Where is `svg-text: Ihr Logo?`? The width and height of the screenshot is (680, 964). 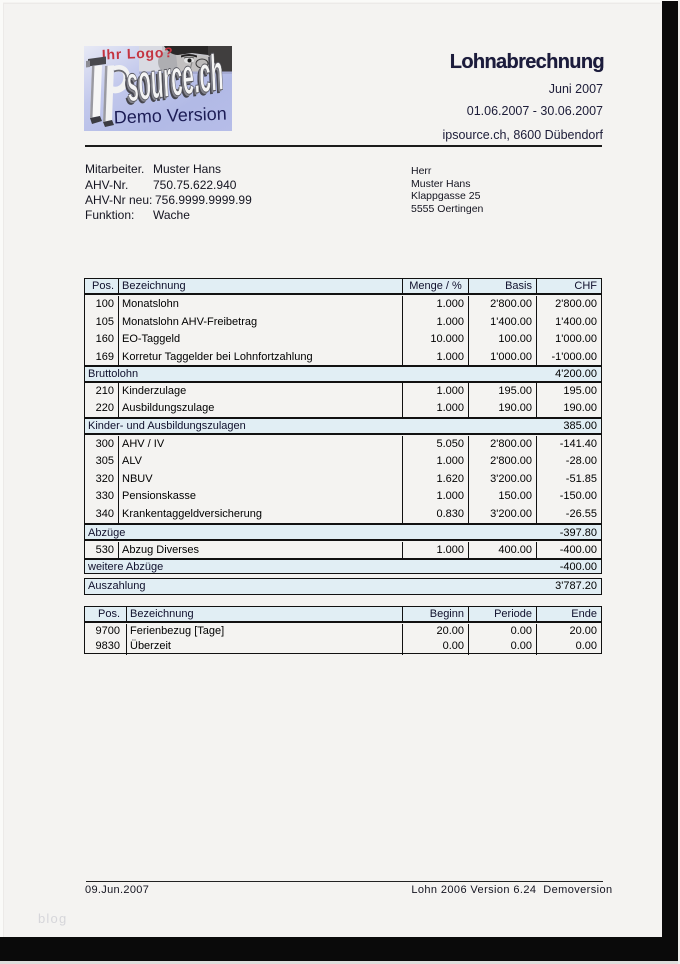 svg-text: Ihr Logo? is located at coordinates (138, 54).